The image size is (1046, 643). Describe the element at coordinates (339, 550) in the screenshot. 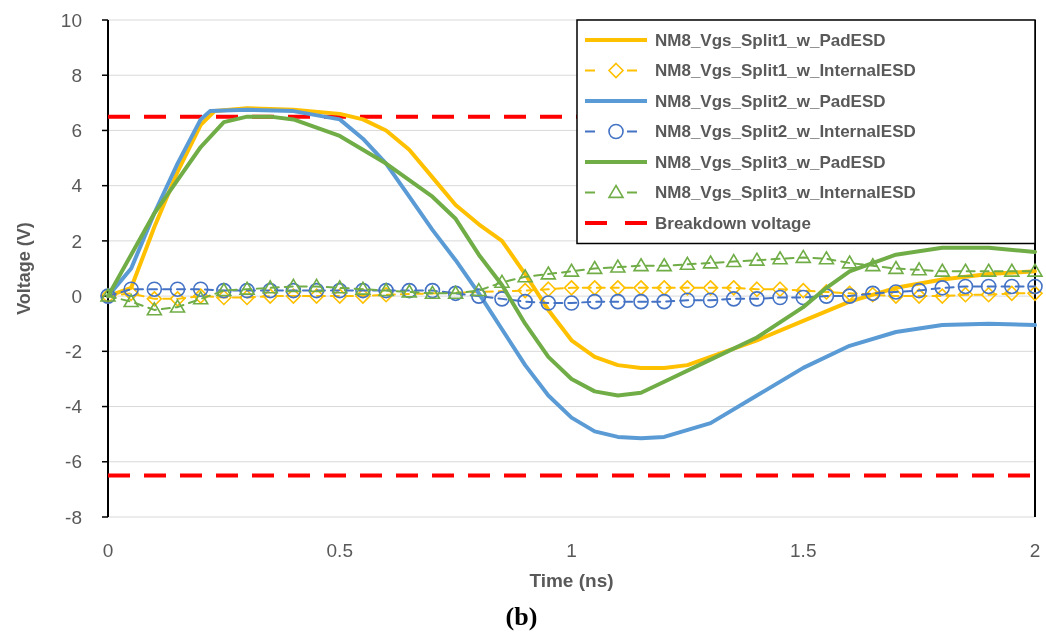

I see `x-tick-label: 0.5` at that location.